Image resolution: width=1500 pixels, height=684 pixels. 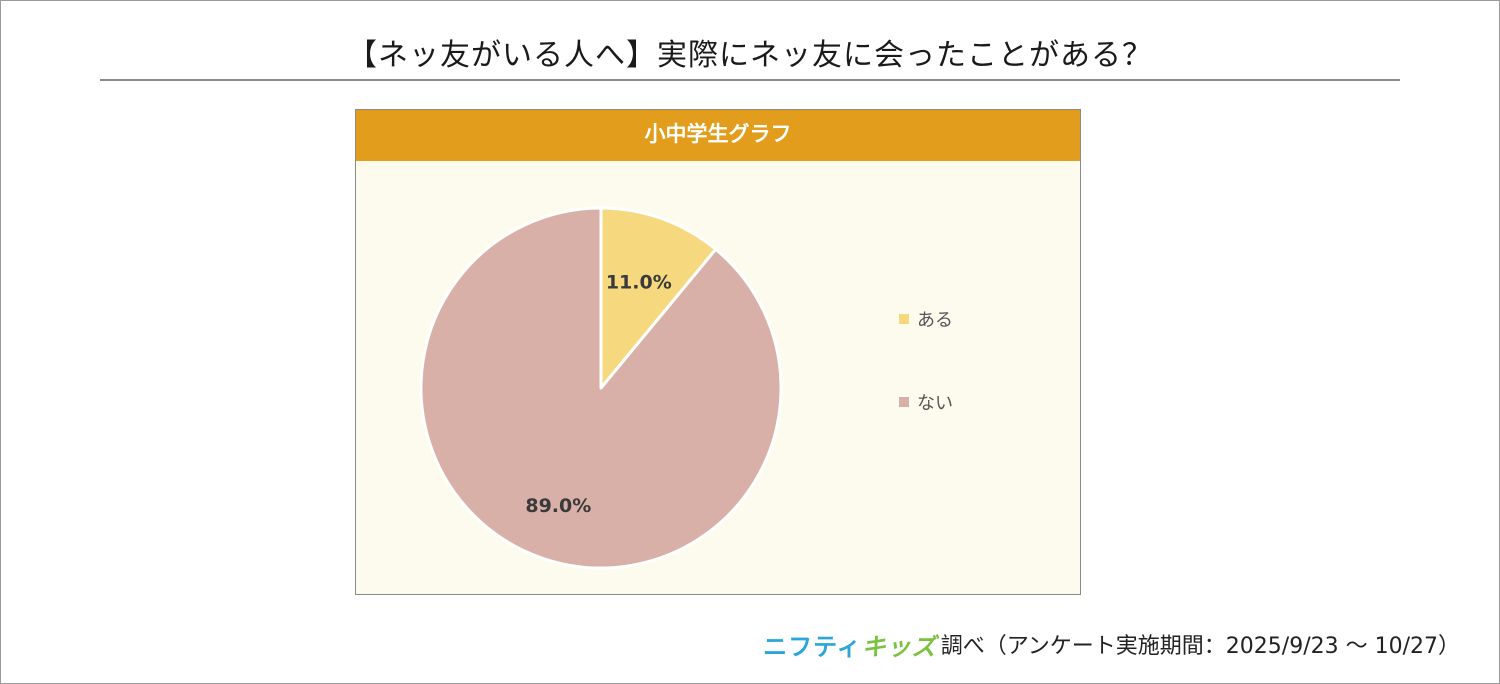 I want to click on source-footer: ニフティ キッズ 調べ（アンケート実施期間：2025/9/23 ～ 10/27）, so click(x=1111, y=644).